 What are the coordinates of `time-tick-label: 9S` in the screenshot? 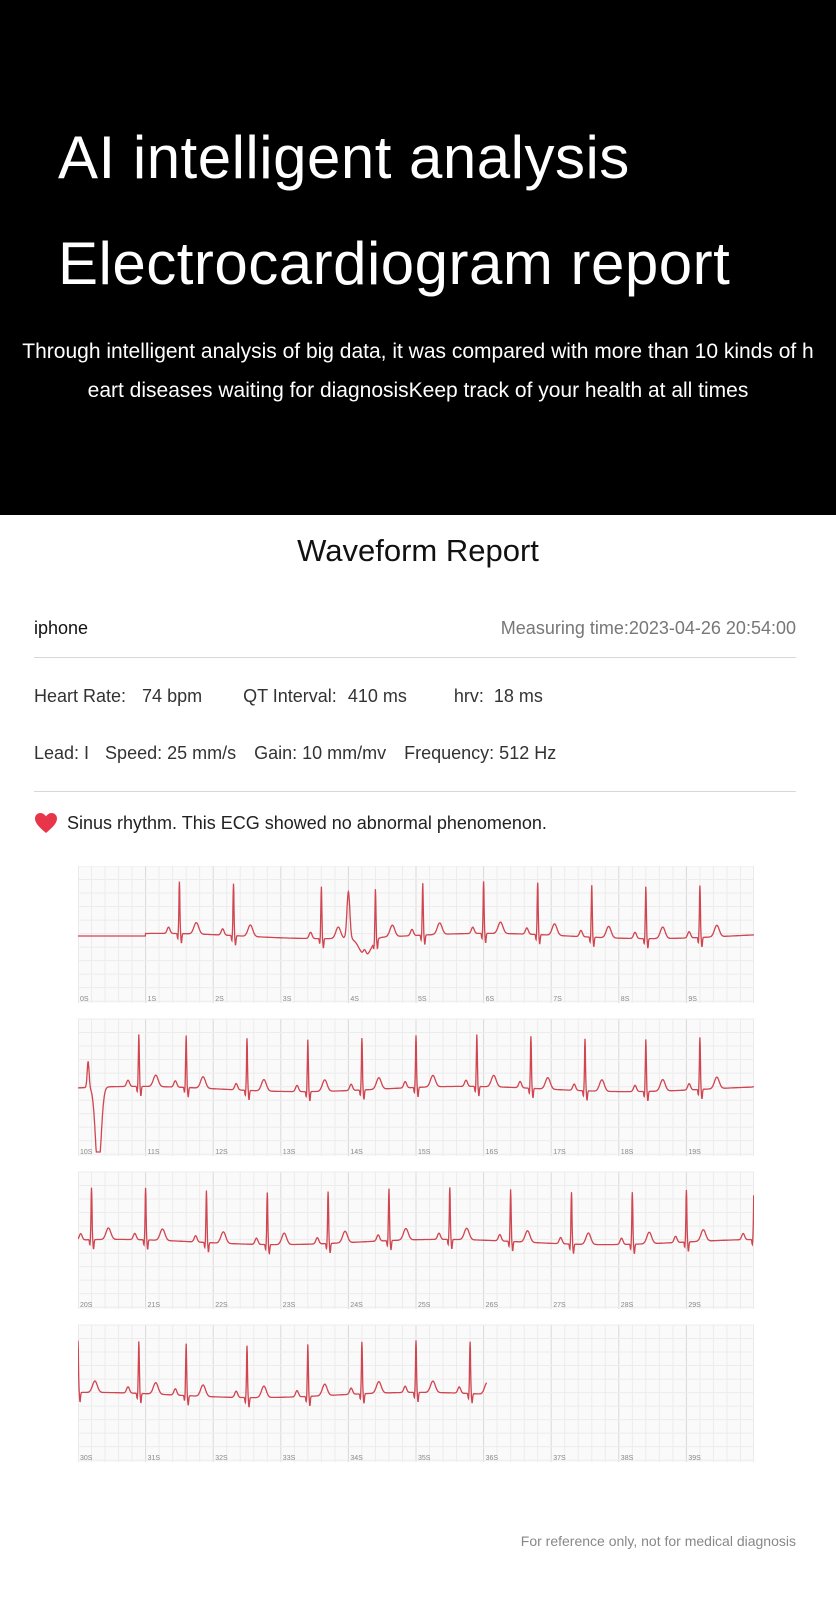 It's located at (692, 999).